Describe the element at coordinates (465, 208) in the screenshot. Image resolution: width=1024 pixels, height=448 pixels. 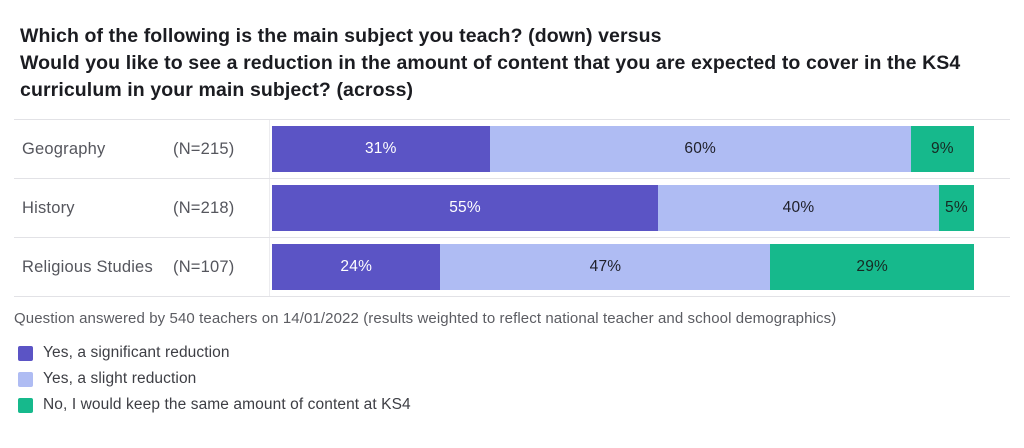
I see `bar-segment: 55%` at that location.